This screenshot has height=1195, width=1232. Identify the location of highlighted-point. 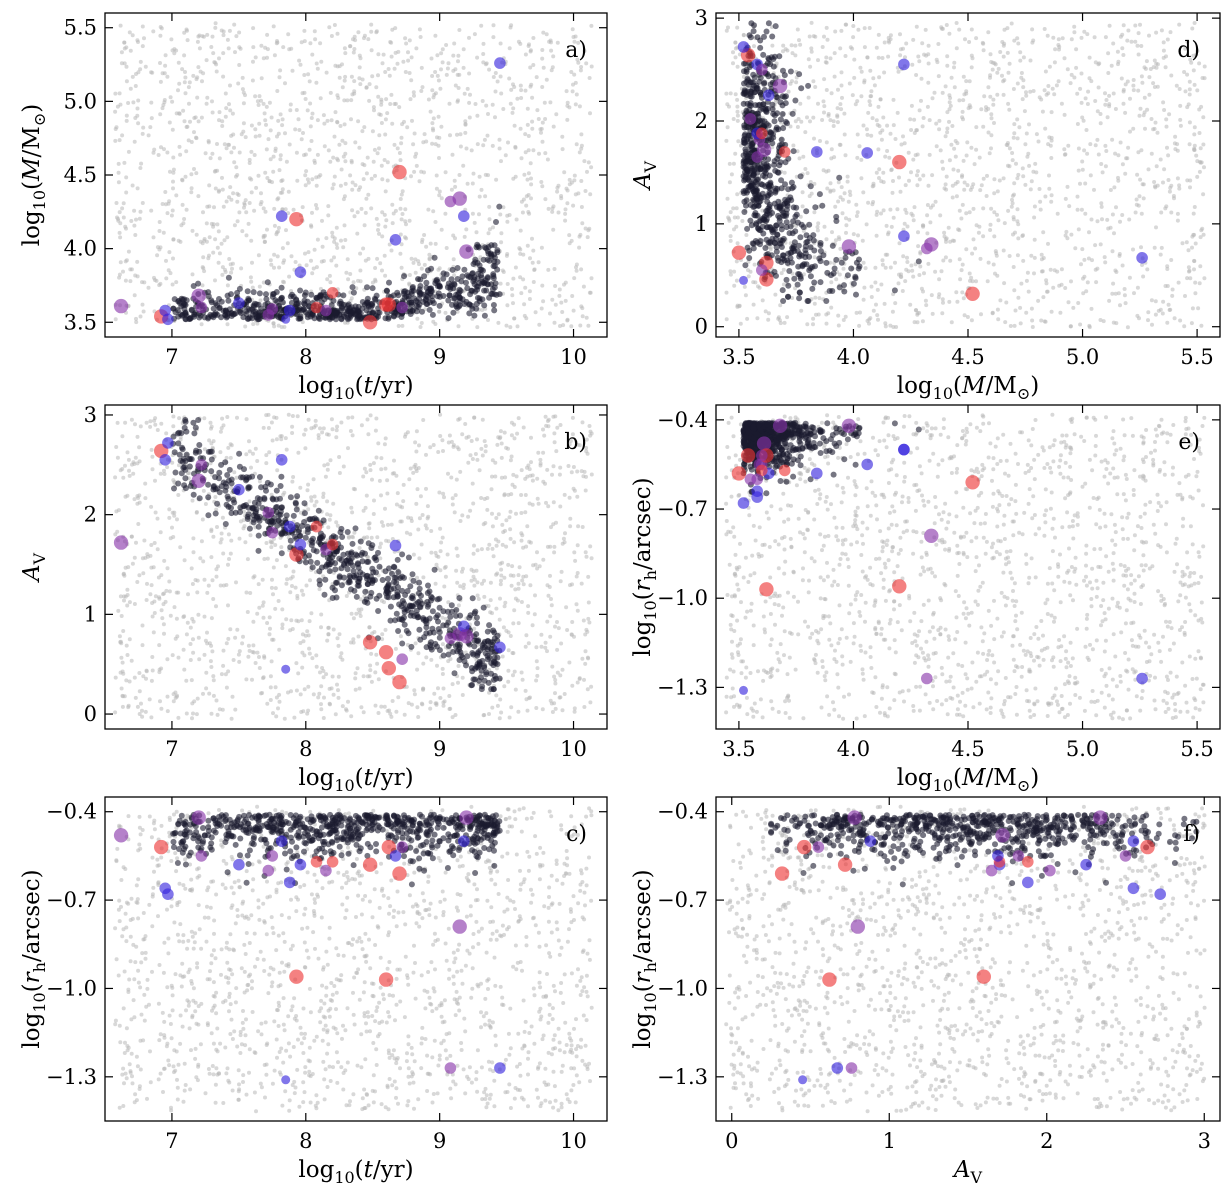
(168, 443).